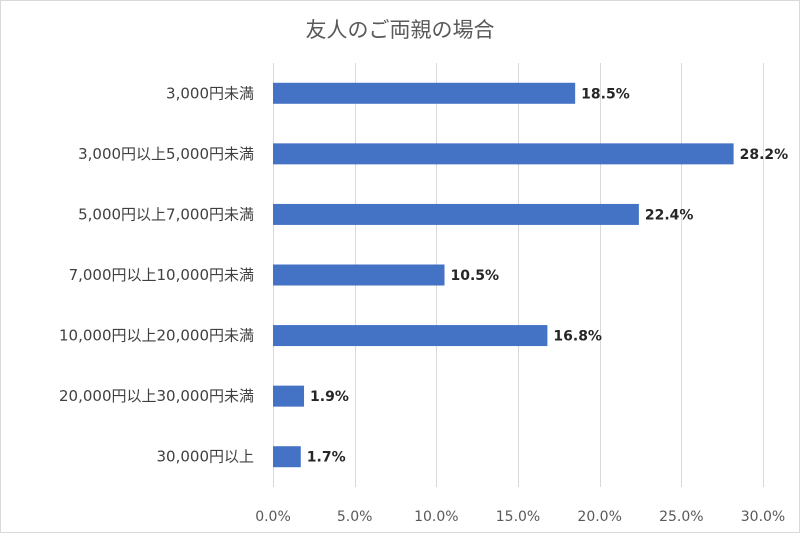  I want to click on data-label: 1.7%, so click(326, 458).